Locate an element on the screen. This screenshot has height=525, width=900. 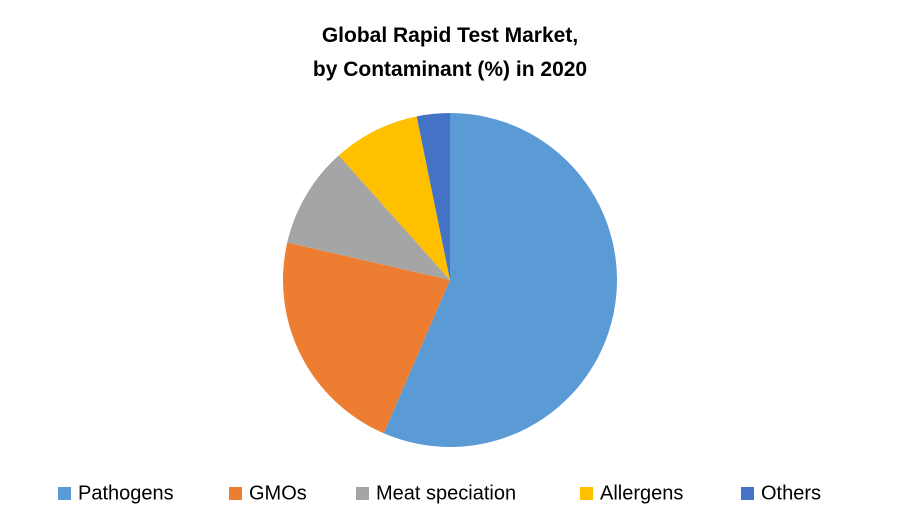
chart-title: by Contaminant (%) in 2020 is located at coordinates (450, 69).